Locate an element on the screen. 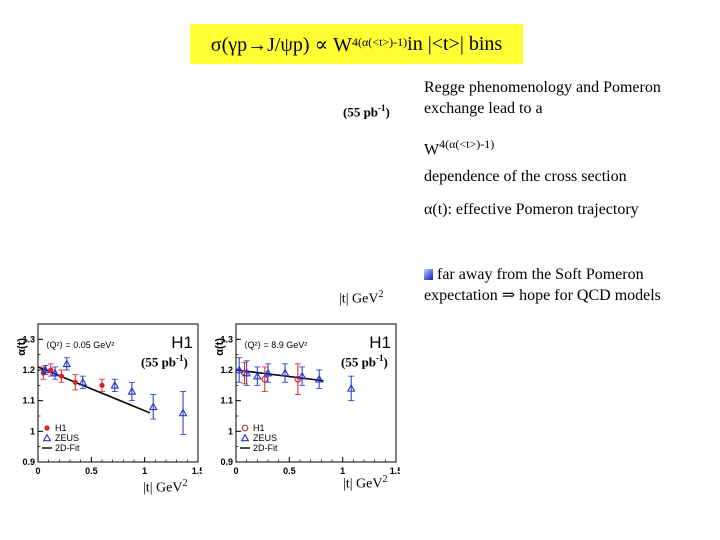  text-line-3: W4(α(<t>)-1) is located at coordinates (459, 148).